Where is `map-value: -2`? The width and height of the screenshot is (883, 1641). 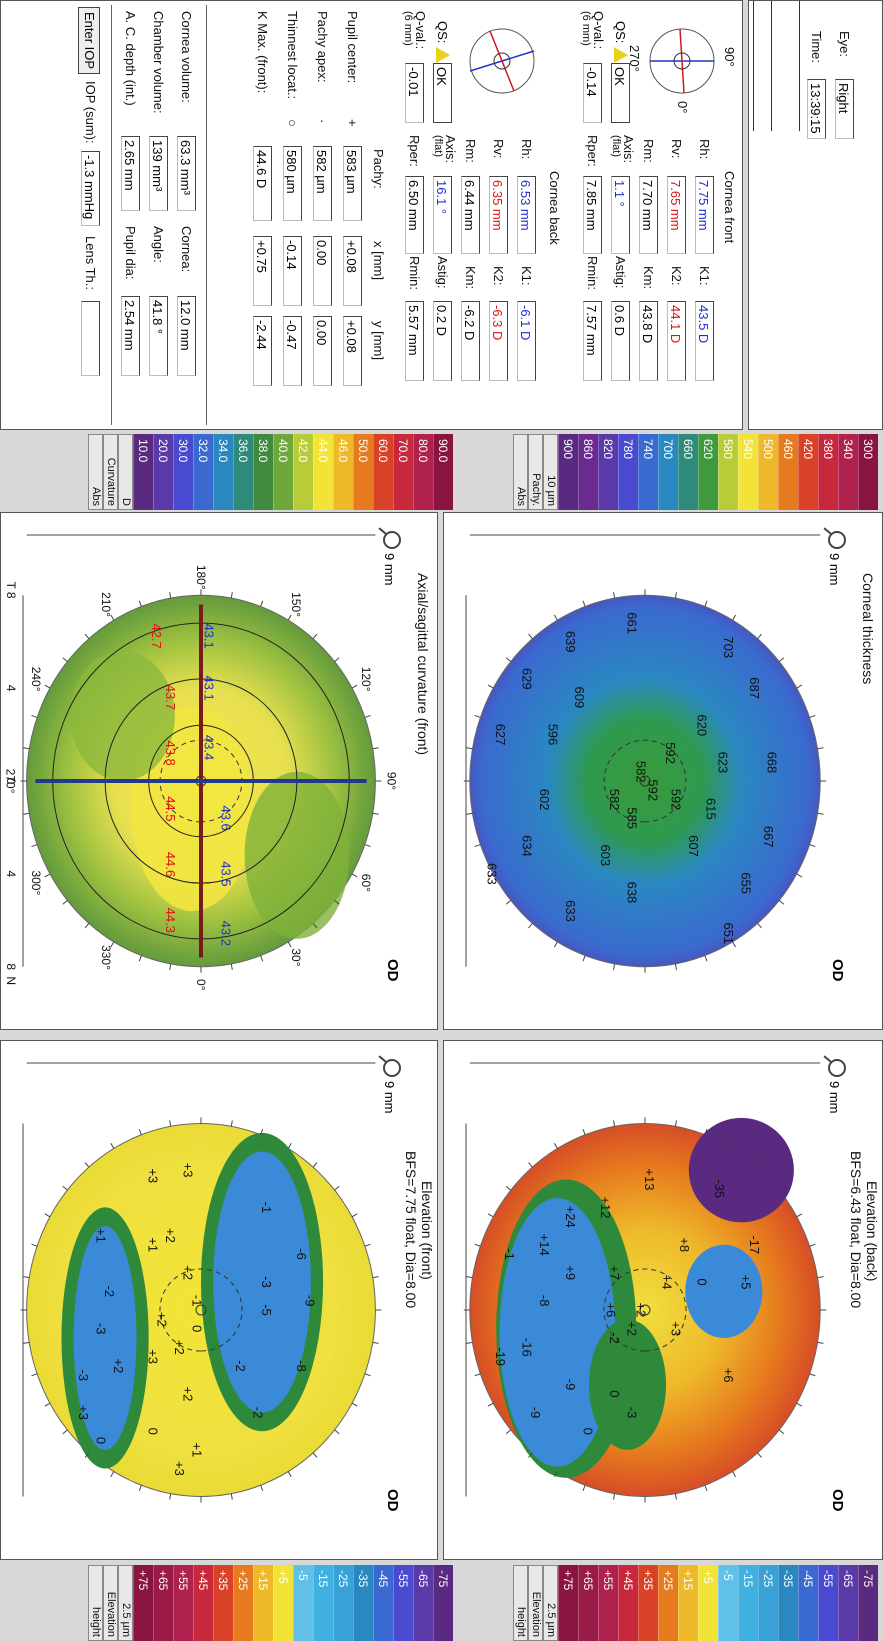
map-value: -2 is located at coordinates (240, 1366).